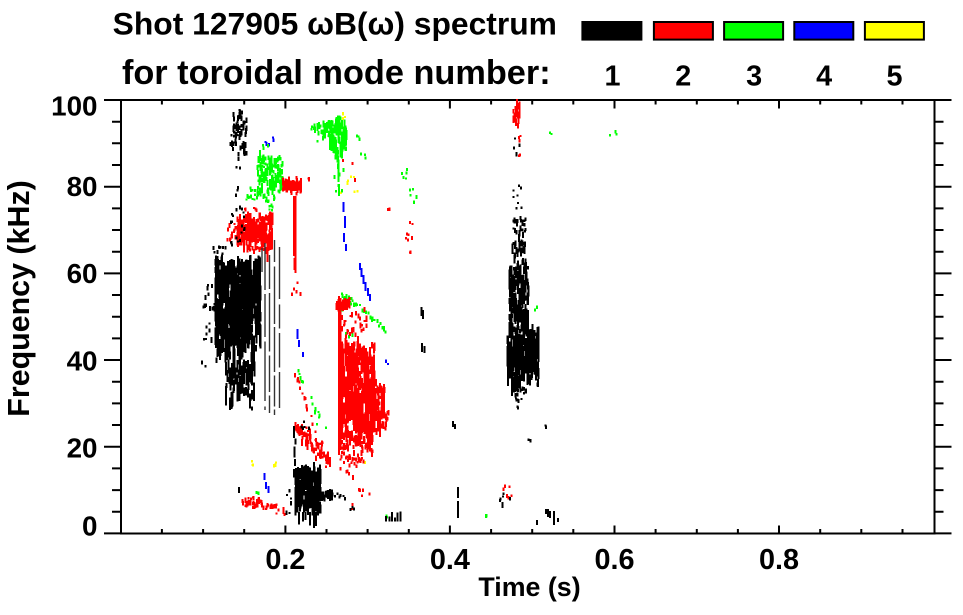  Describe the element at coordinates (612, 77) in the screenshot. I see `svg-text: 1` at that location.